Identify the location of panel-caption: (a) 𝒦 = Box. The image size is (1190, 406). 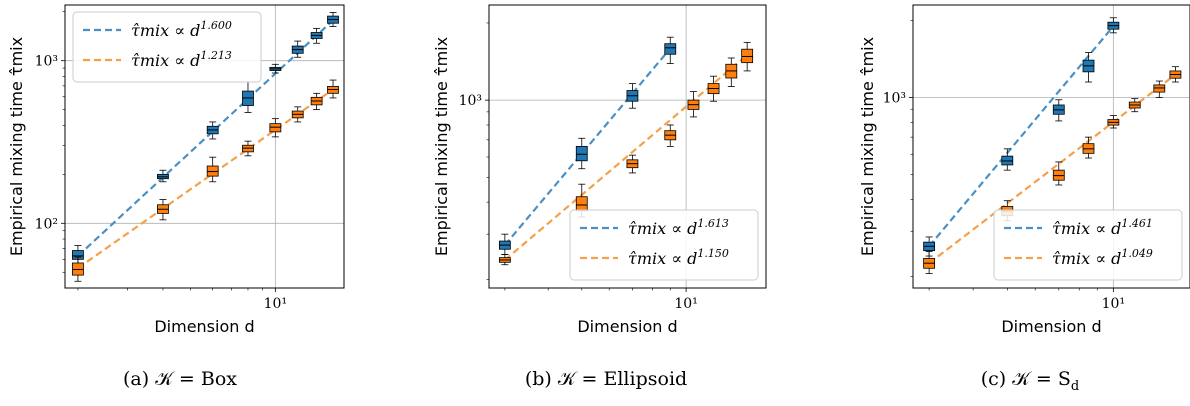
(180, 379).